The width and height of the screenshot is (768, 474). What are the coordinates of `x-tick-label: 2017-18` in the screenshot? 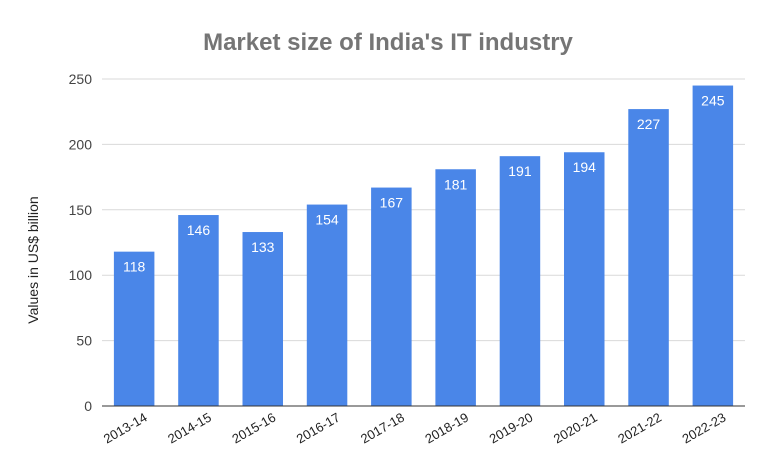 It's located at (382, 428).